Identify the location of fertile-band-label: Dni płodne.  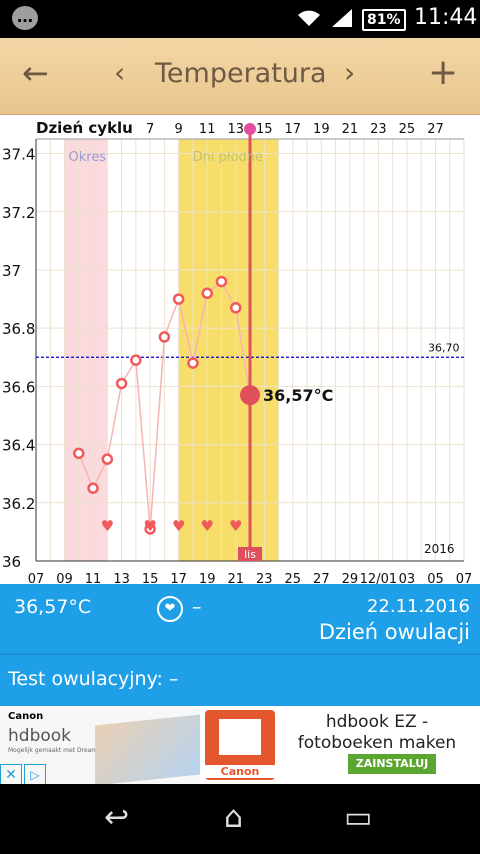
(228, 157).